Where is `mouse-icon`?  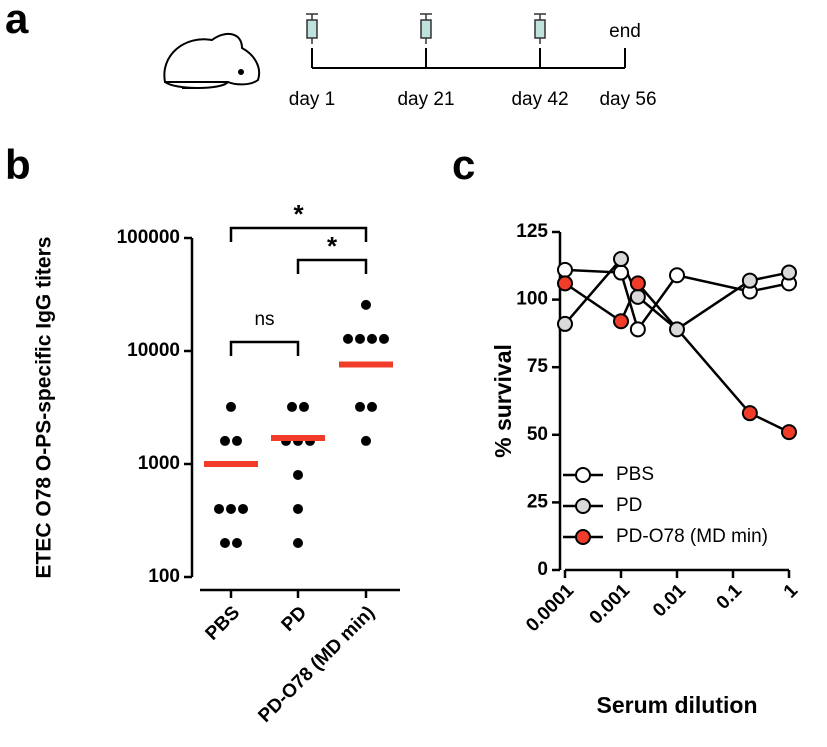 mouse-icon is located at coordinates (212, 60).